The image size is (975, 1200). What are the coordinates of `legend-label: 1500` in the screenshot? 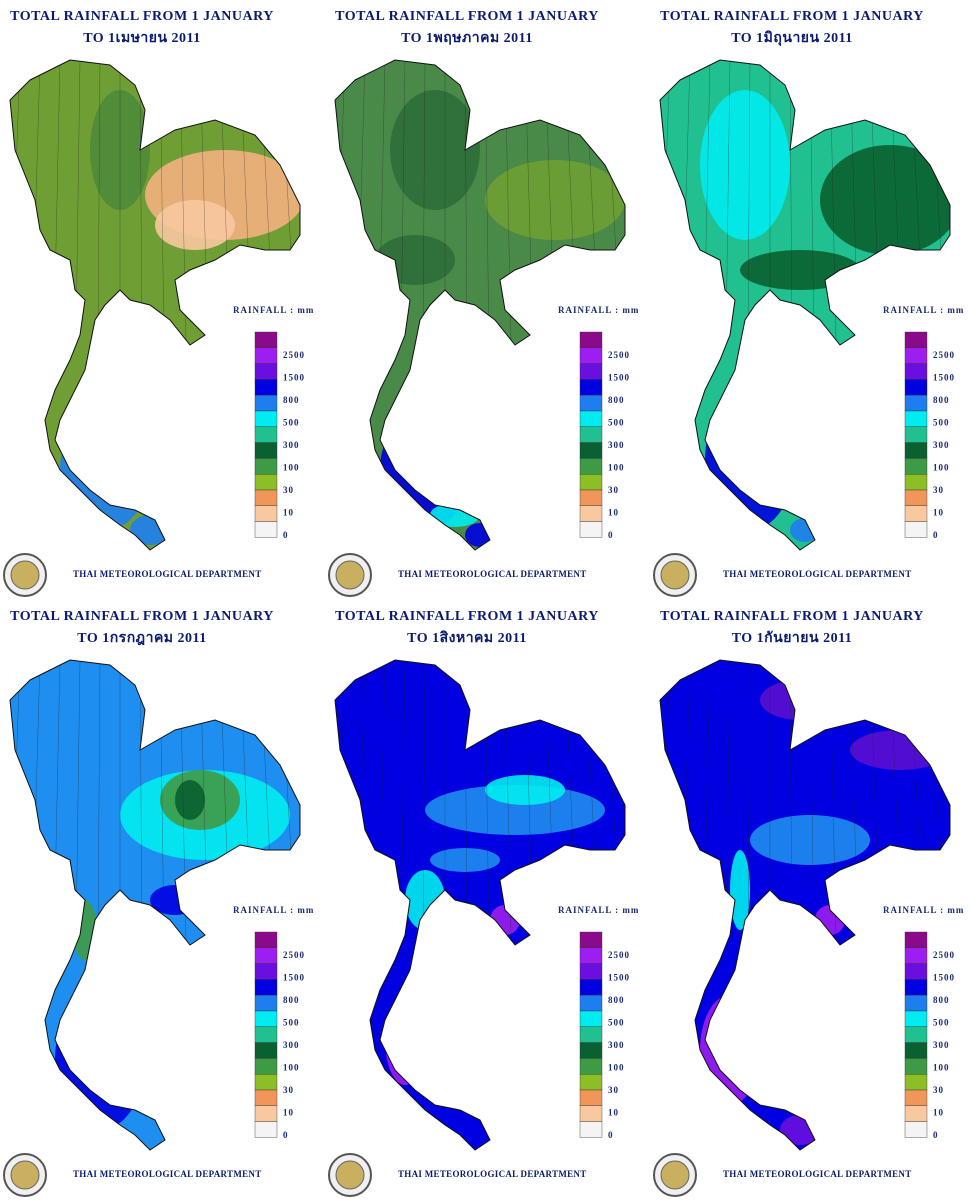 It's located at (944, 378).